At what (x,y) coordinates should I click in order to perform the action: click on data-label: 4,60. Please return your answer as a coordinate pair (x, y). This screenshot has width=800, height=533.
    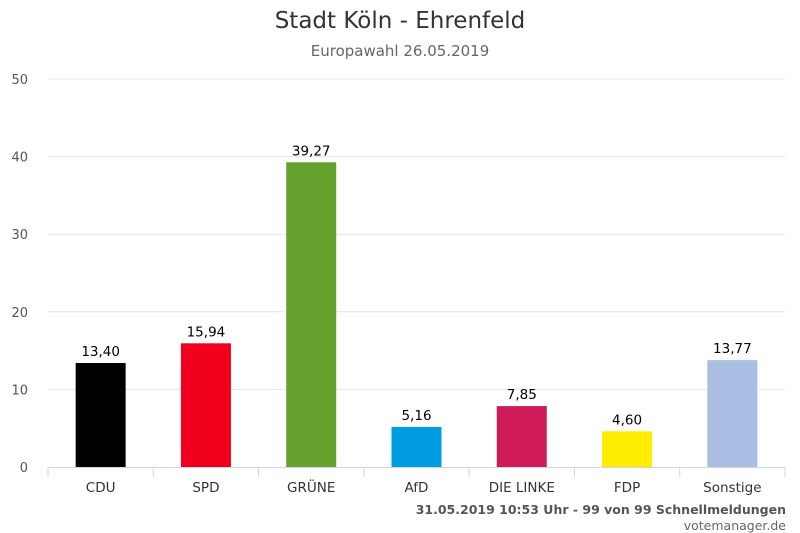
    Looking at the image, I should click on (627, 420).